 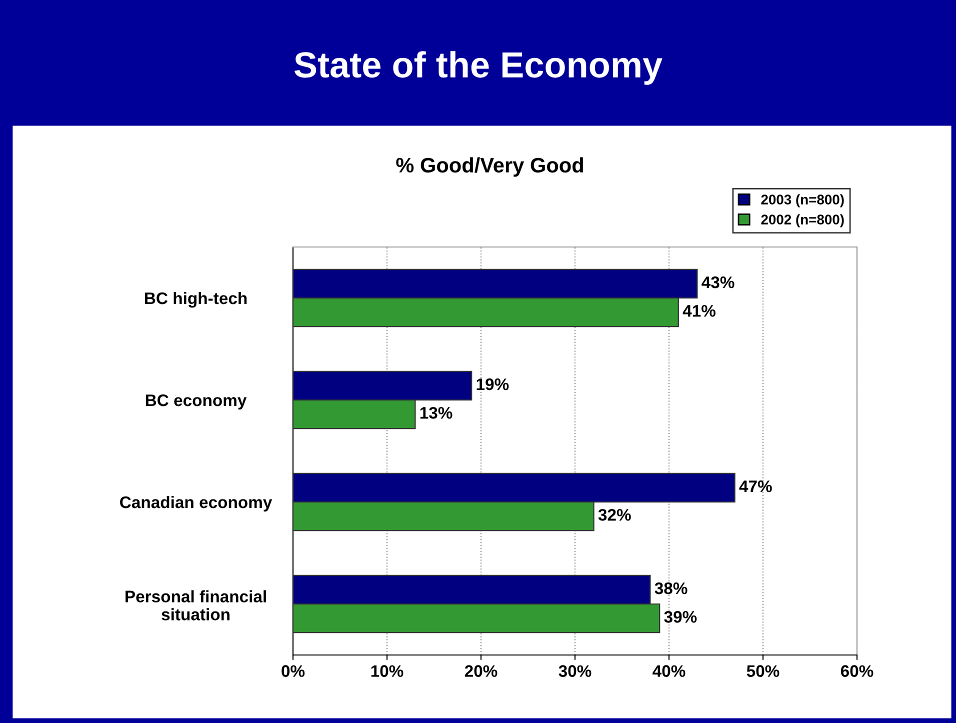 I want to click on data-label: 38%, so click(x=671, y=588).